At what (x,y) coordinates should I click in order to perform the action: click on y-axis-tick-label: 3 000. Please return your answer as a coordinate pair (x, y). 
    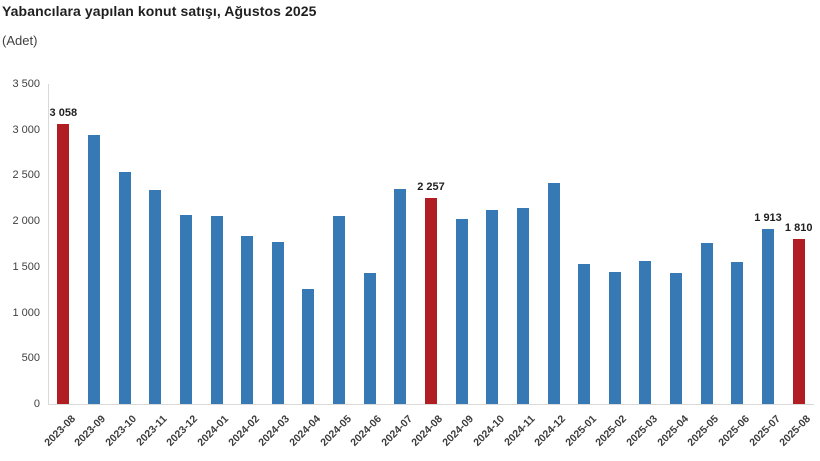
    Looking at the image, I should click on (26, 129).